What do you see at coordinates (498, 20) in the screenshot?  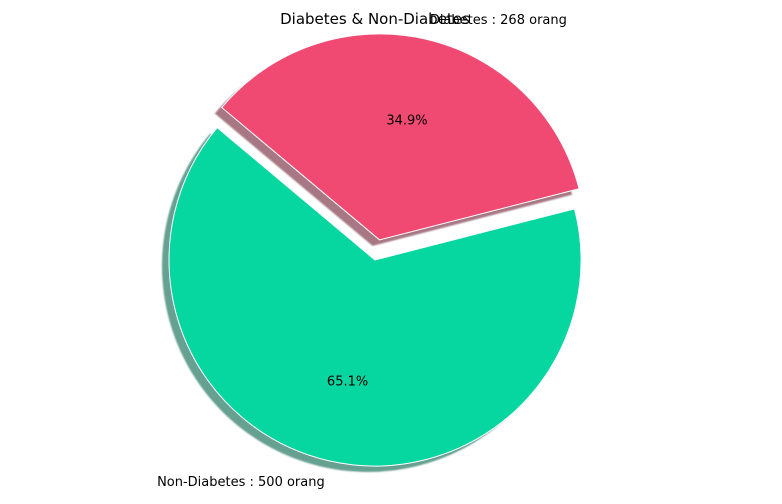 I see `slice-category-label: Diabetes : 268 orang` at bounding box center [498, 20].